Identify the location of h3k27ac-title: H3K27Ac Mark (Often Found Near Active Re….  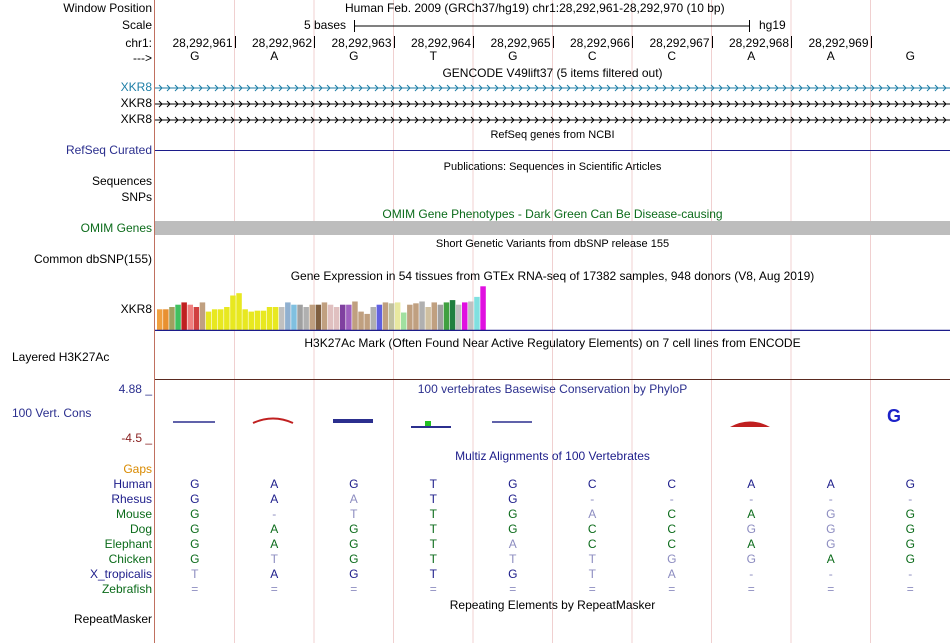
(552, 343).